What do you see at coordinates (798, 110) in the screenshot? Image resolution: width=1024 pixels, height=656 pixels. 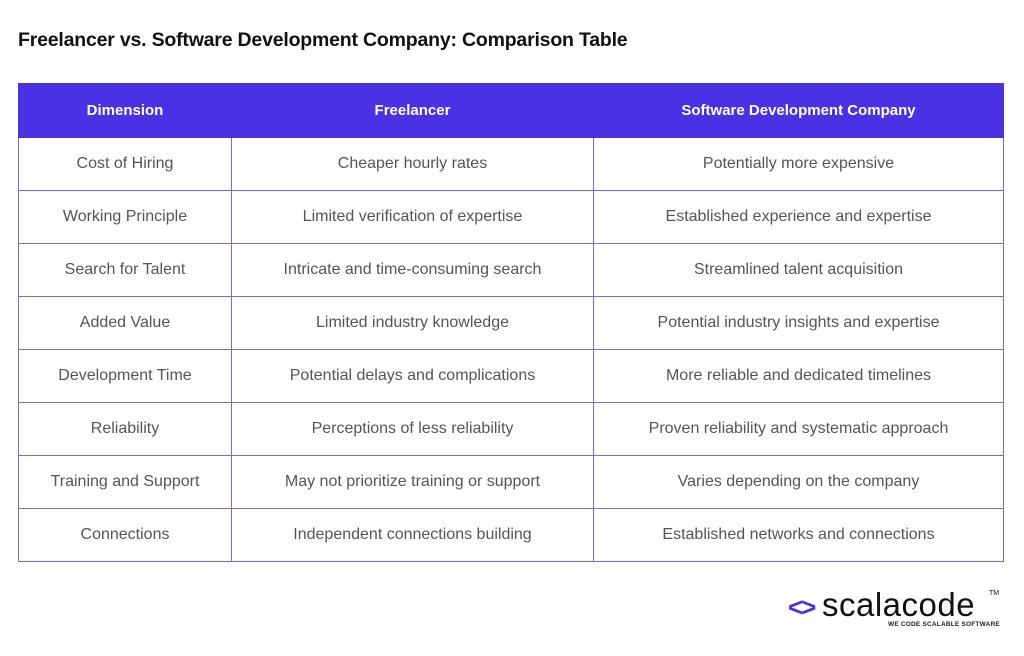 I see `header-company: Software Development Company` at bounding box center [798, 110].